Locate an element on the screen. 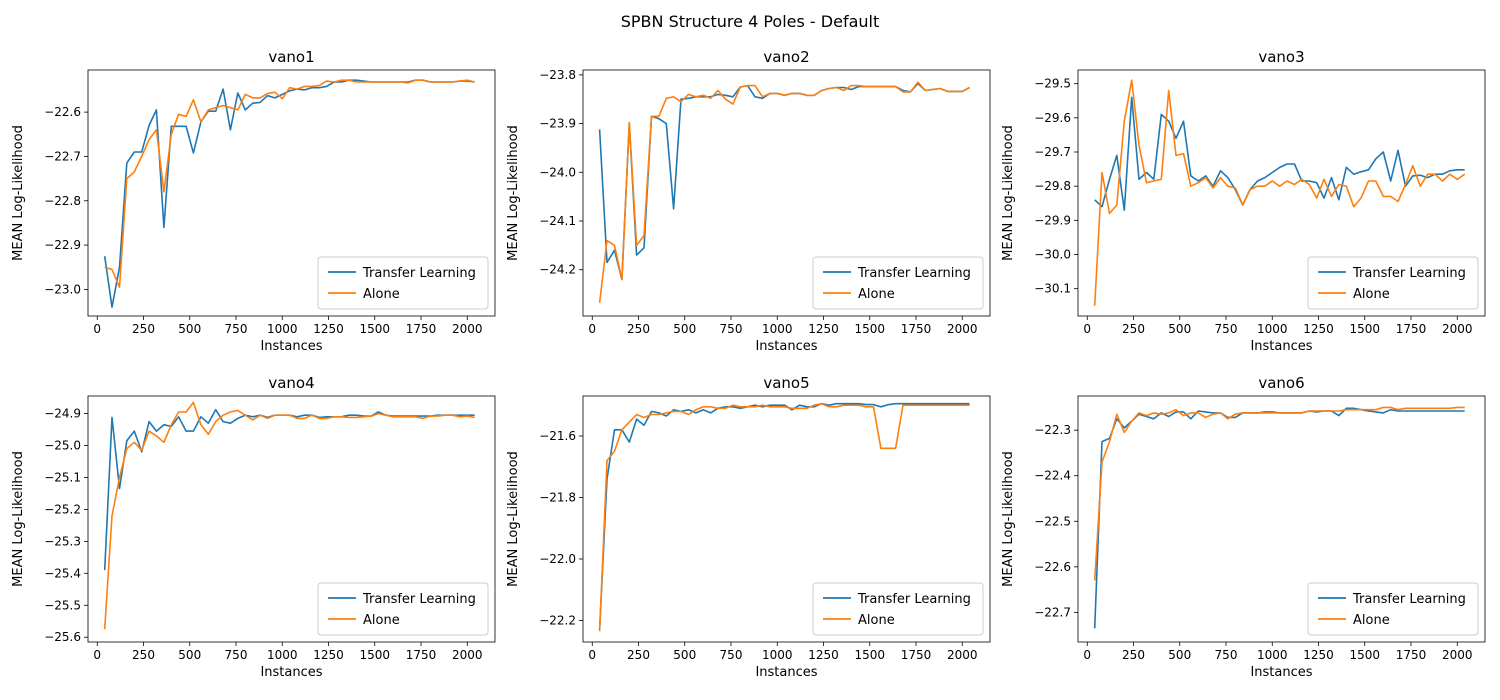 This screenshot has height=700, width=1500. chart-5-legend-label-1: Alone is located at coordinates (876, 620).